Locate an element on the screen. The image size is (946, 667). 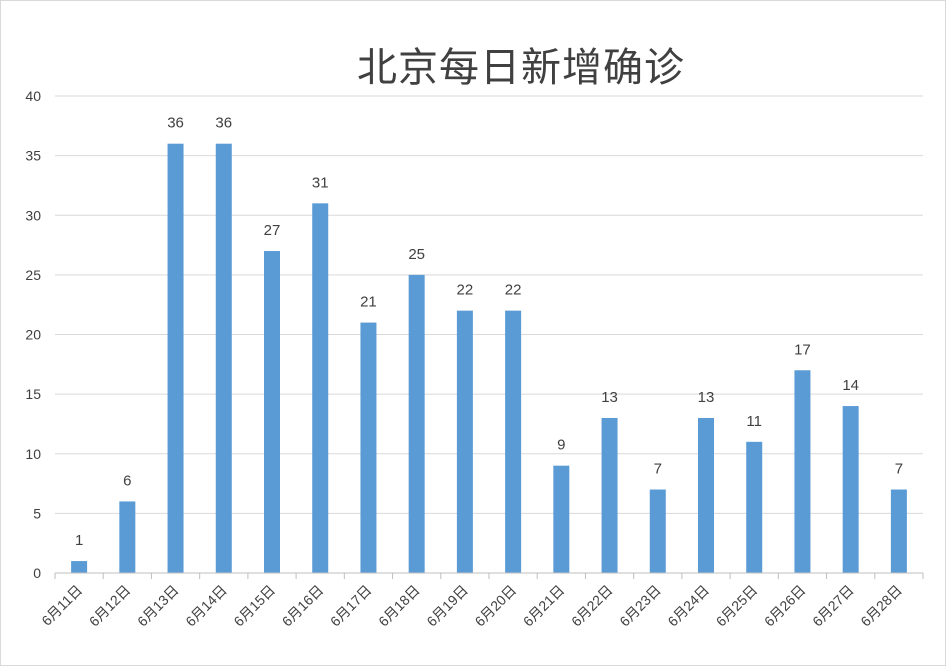
x-tick-label: 6月17日 is located at coordinates (351, 606).